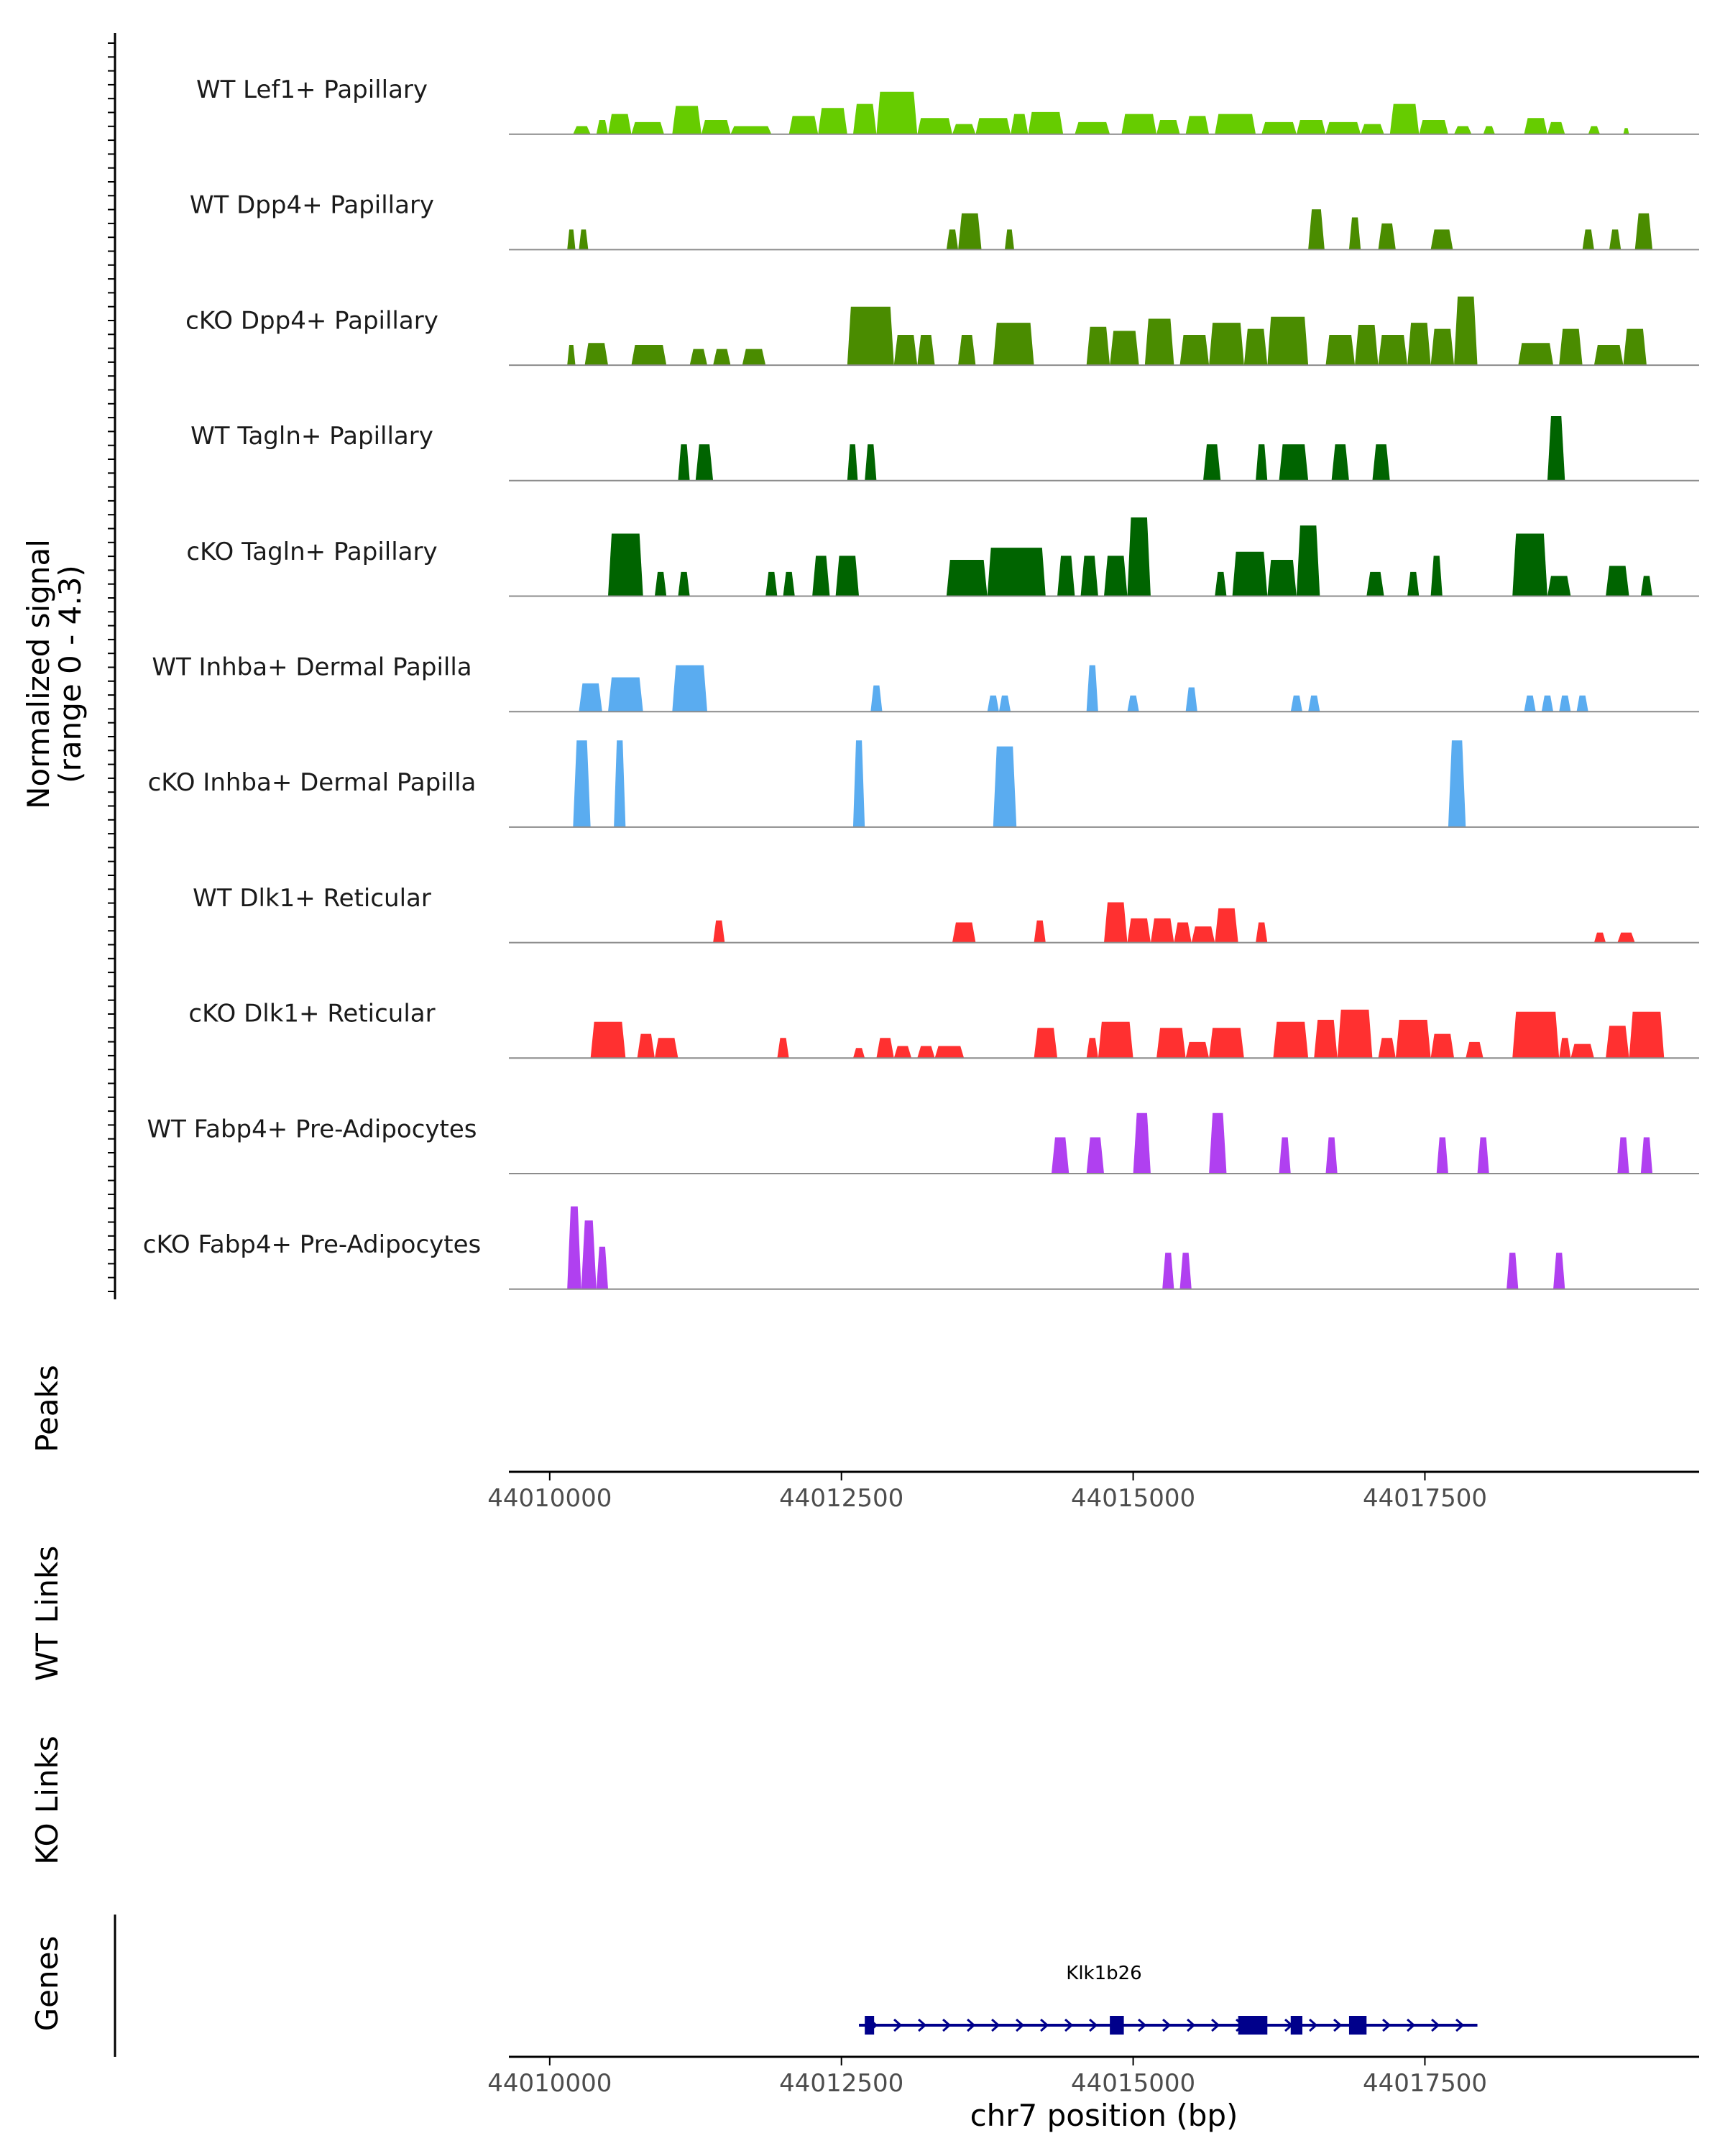 The width and height of the screenshot is (1725, 2156). Describe the element at coordinates (47, 1984) in the screenshot. I see `genes-section-label: Genes` at that location.